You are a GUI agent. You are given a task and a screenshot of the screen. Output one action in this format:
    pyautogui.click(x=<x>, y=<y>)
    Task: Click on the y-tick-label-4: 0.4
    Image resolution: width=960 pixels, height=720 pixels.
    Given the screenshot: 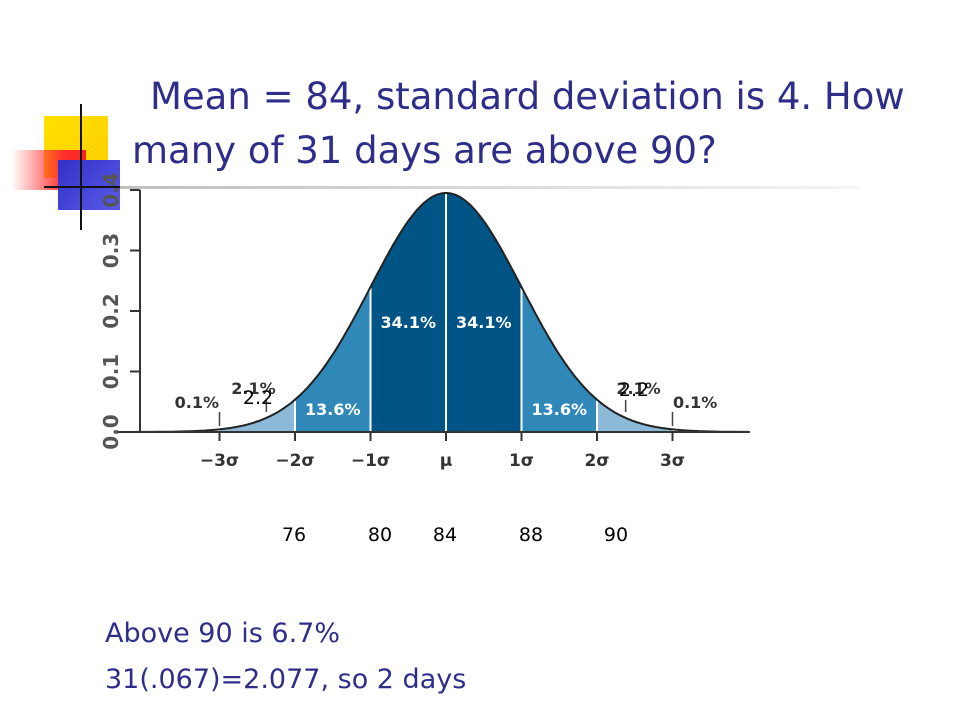 What is the action you would take?
    pyautogui.click(x=111, y=189)
    